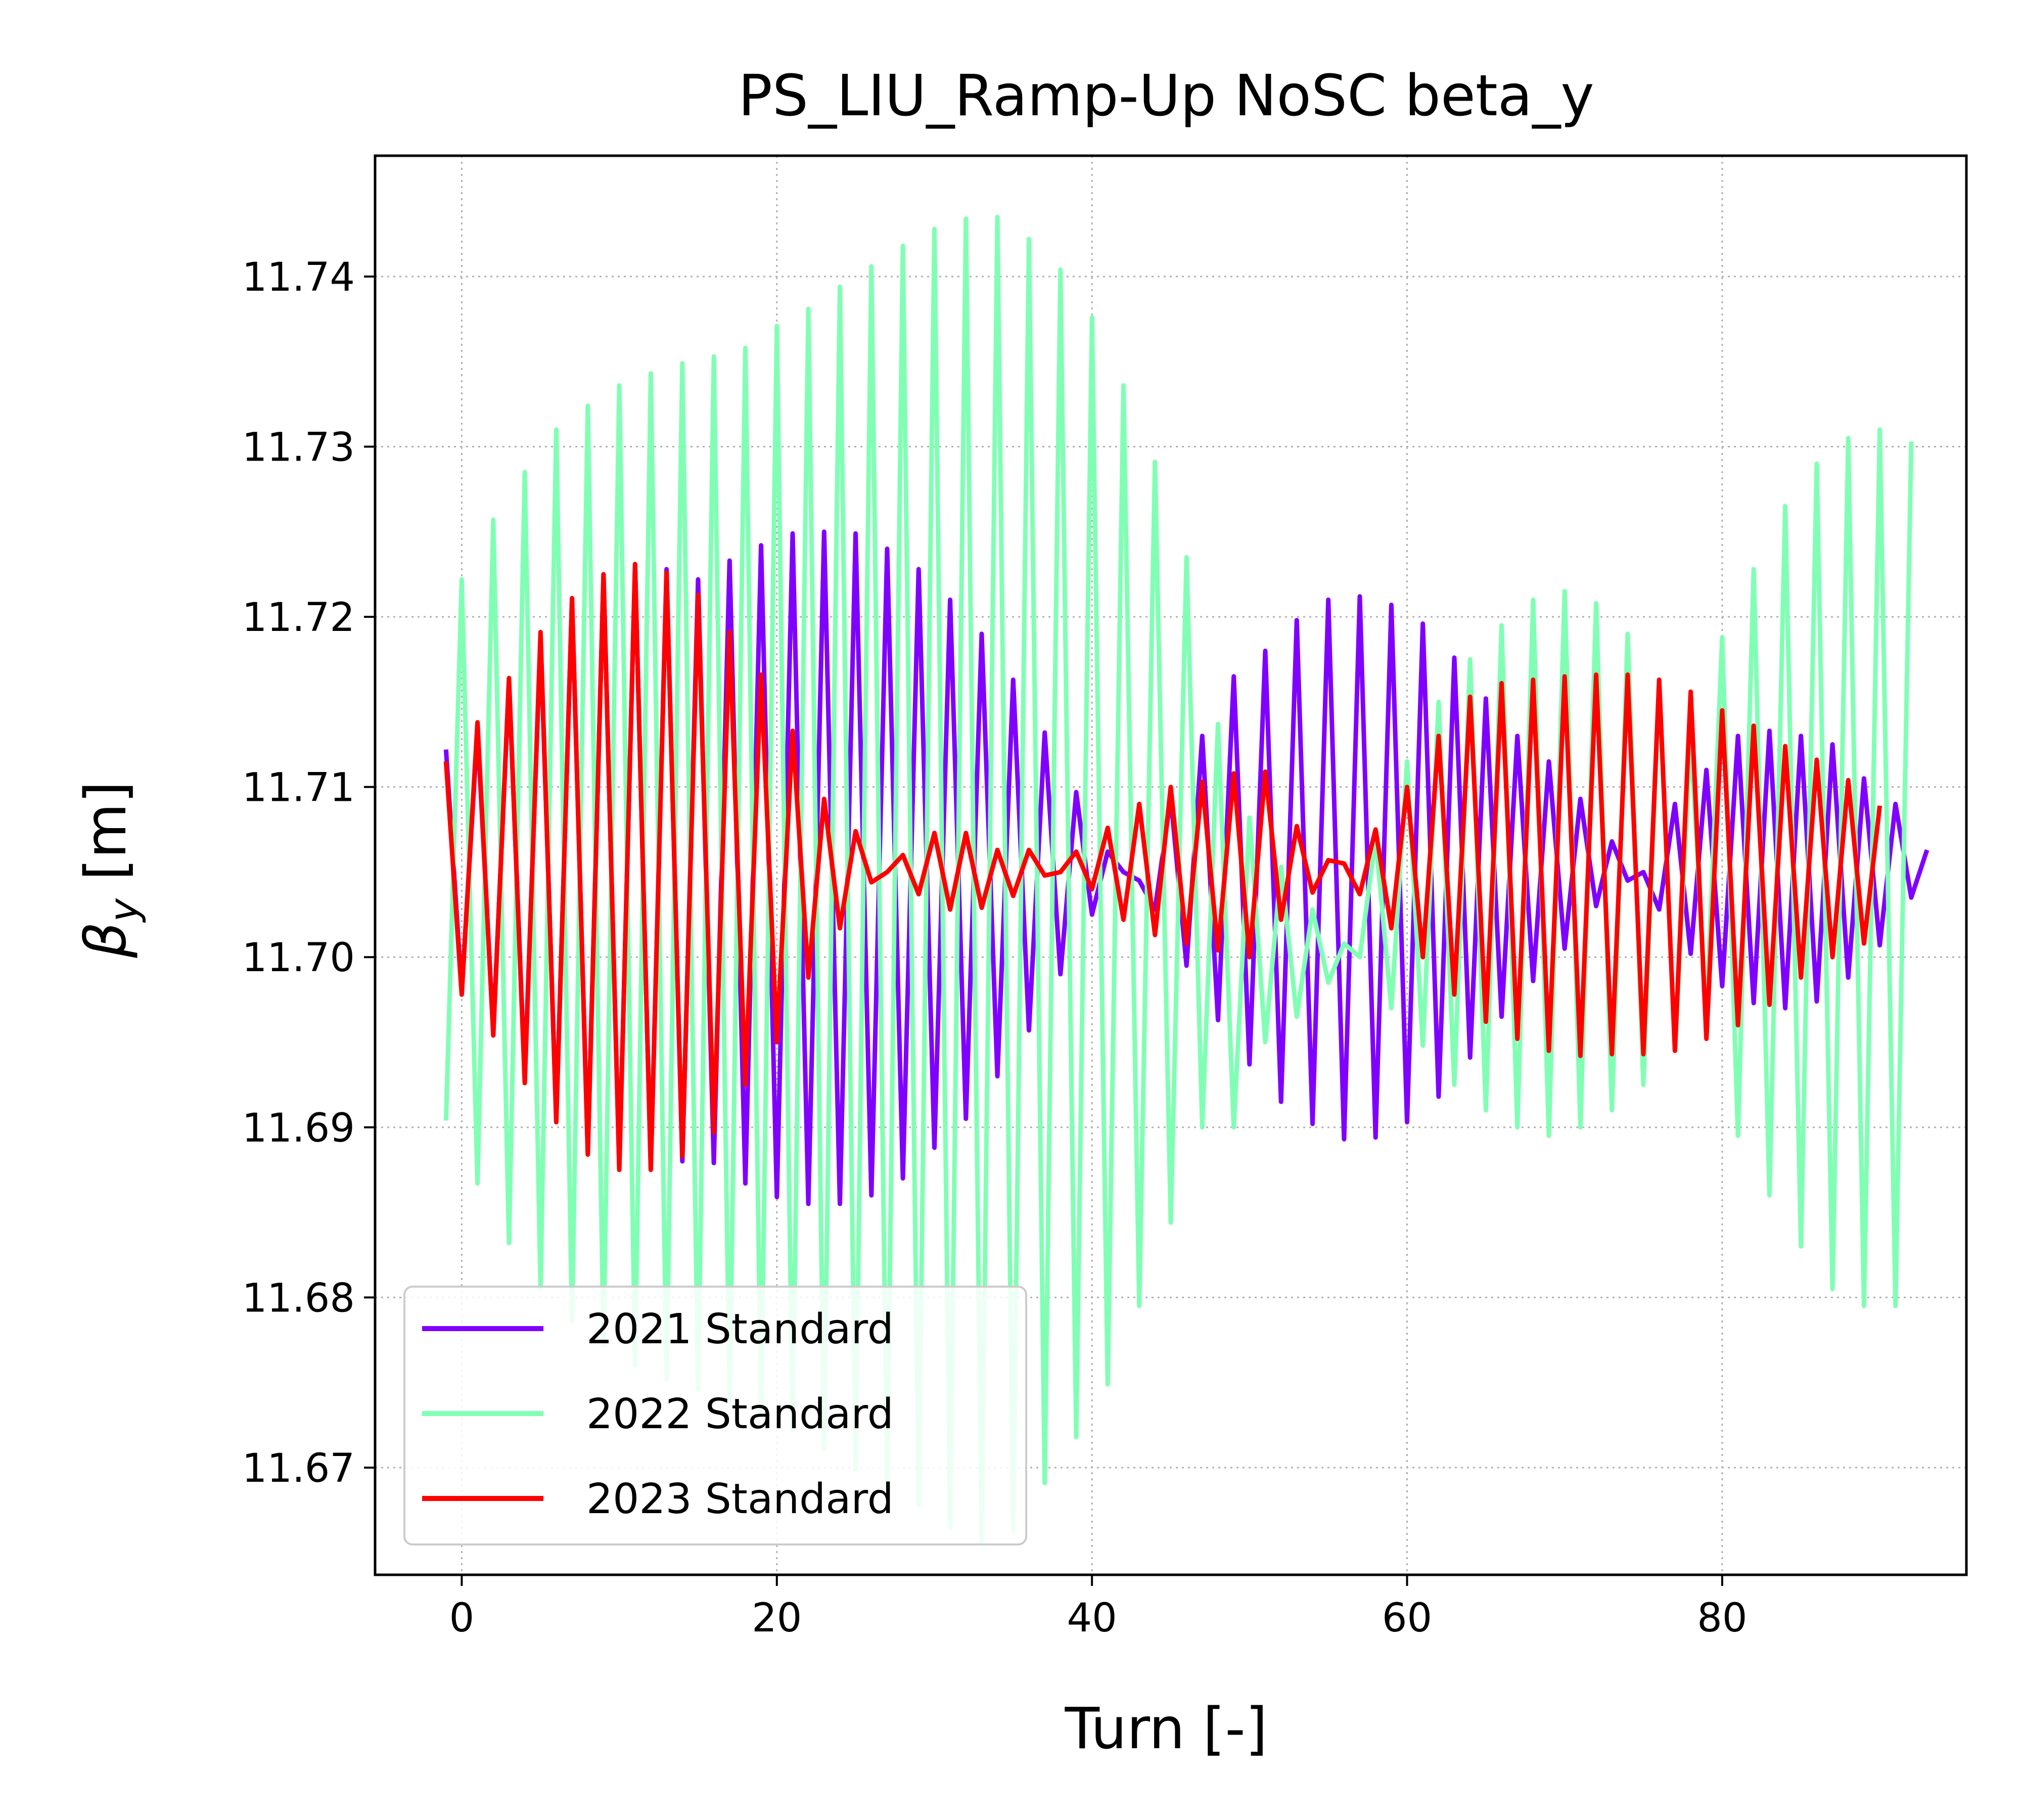 Image resolution: width=2022 pixels, height=1820 pixels. Describe the element at coordinates (298, 618) in the screenshot. I see `y-tick-label: 11.72` at that location.